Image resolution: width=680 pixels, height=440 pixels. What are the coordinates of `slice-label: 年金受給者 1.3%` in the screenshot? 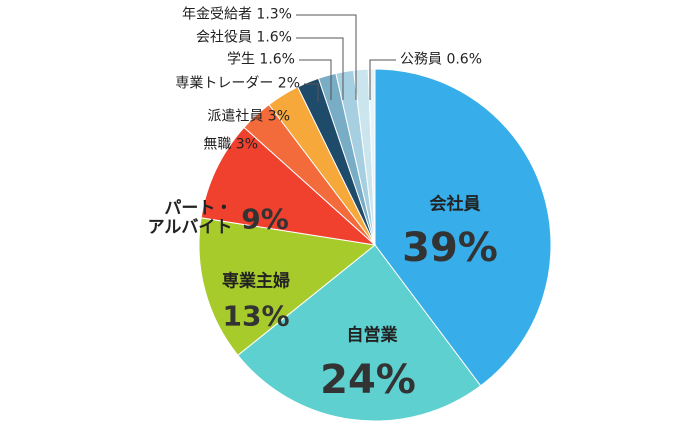 It's located at (237, 14).